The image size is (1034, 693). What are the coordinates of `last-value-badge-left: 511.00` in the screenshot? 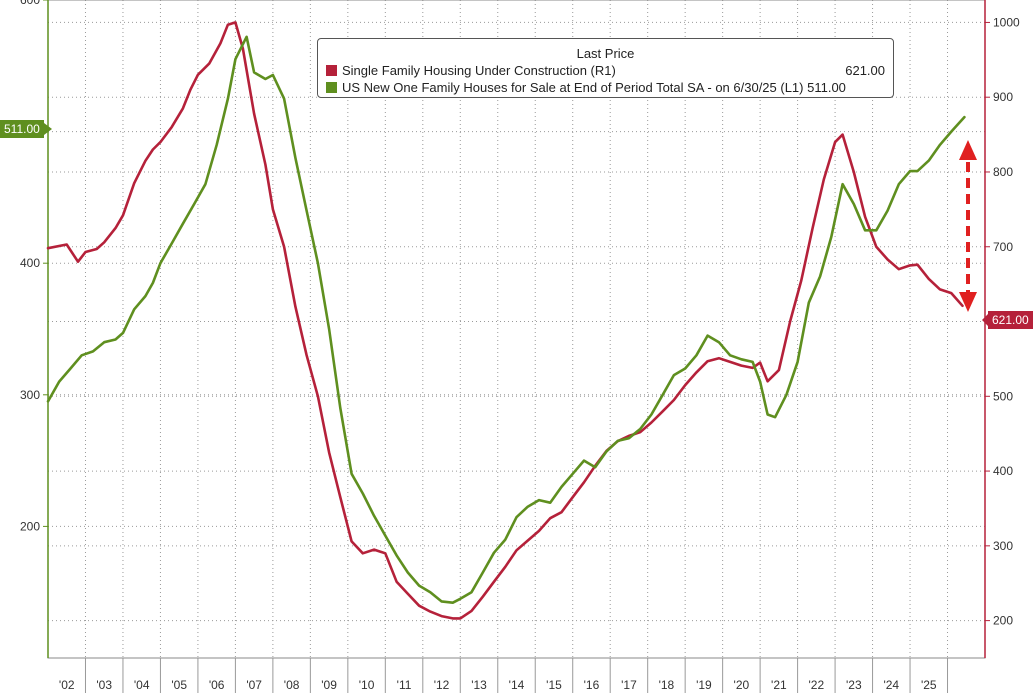 It's located at (22, 129).